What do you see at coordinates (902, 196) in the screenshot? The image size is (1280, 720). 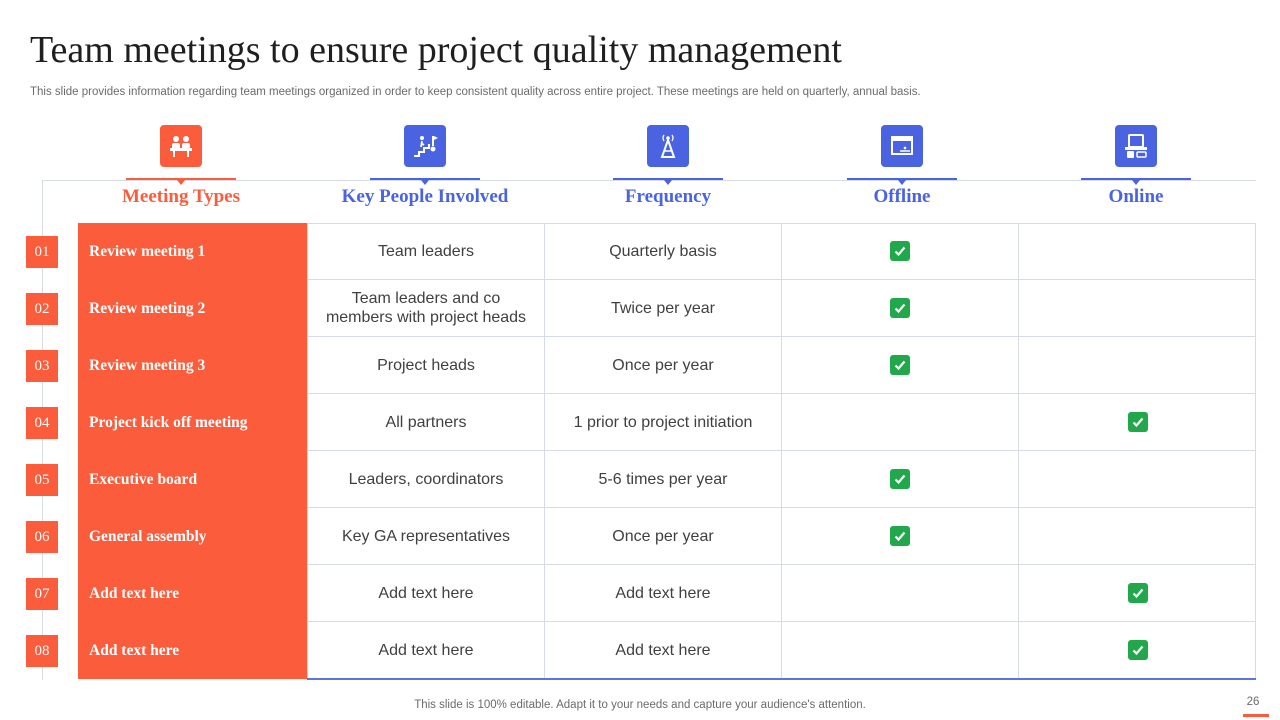 I see `column-label-offline: Offline` at bounding box center [902, 196].